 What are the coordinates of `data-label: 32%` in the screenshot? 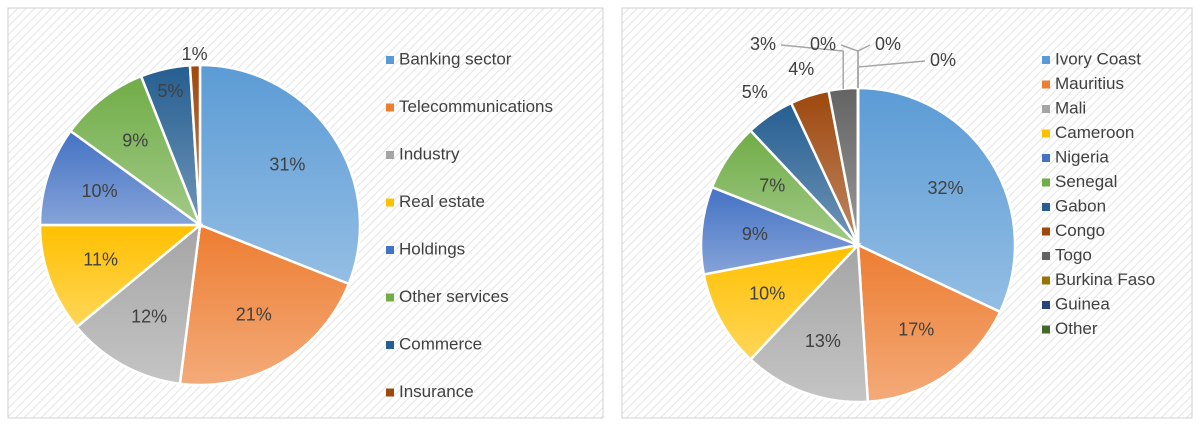 It's located at (945, 188).